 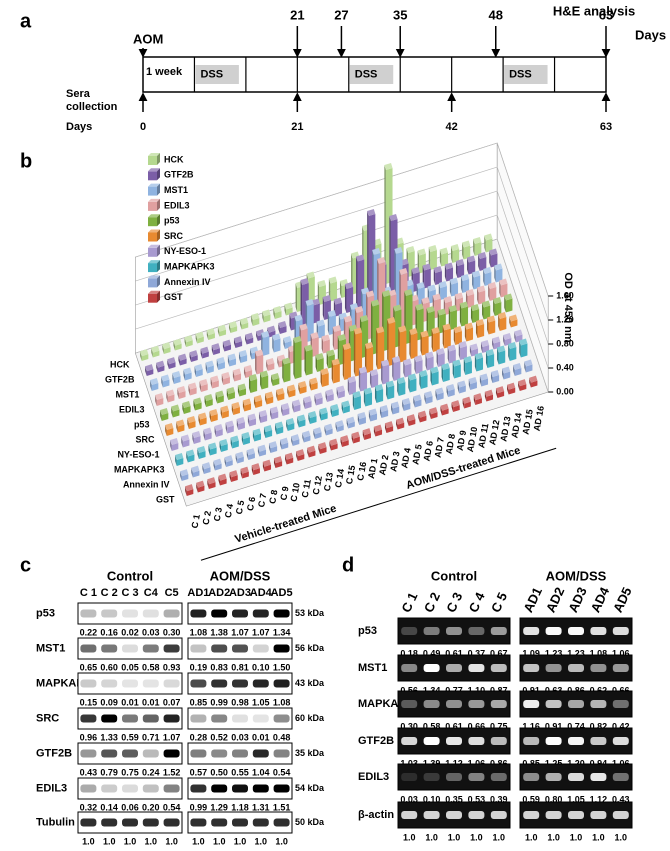 What do you see at coordinates (55, 822) in the screenshot?
I see `row-label: Tubulin` at bounding box center [55, 822].